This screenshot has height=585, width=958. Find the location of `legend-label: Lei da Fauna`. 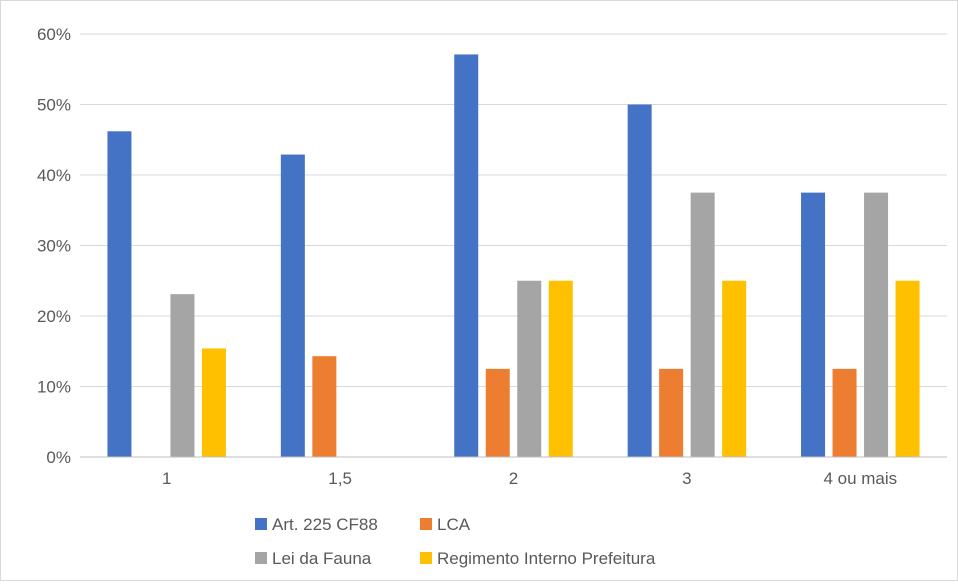

legend-label: Lei da Fauna is located at coordinates (322, 558).